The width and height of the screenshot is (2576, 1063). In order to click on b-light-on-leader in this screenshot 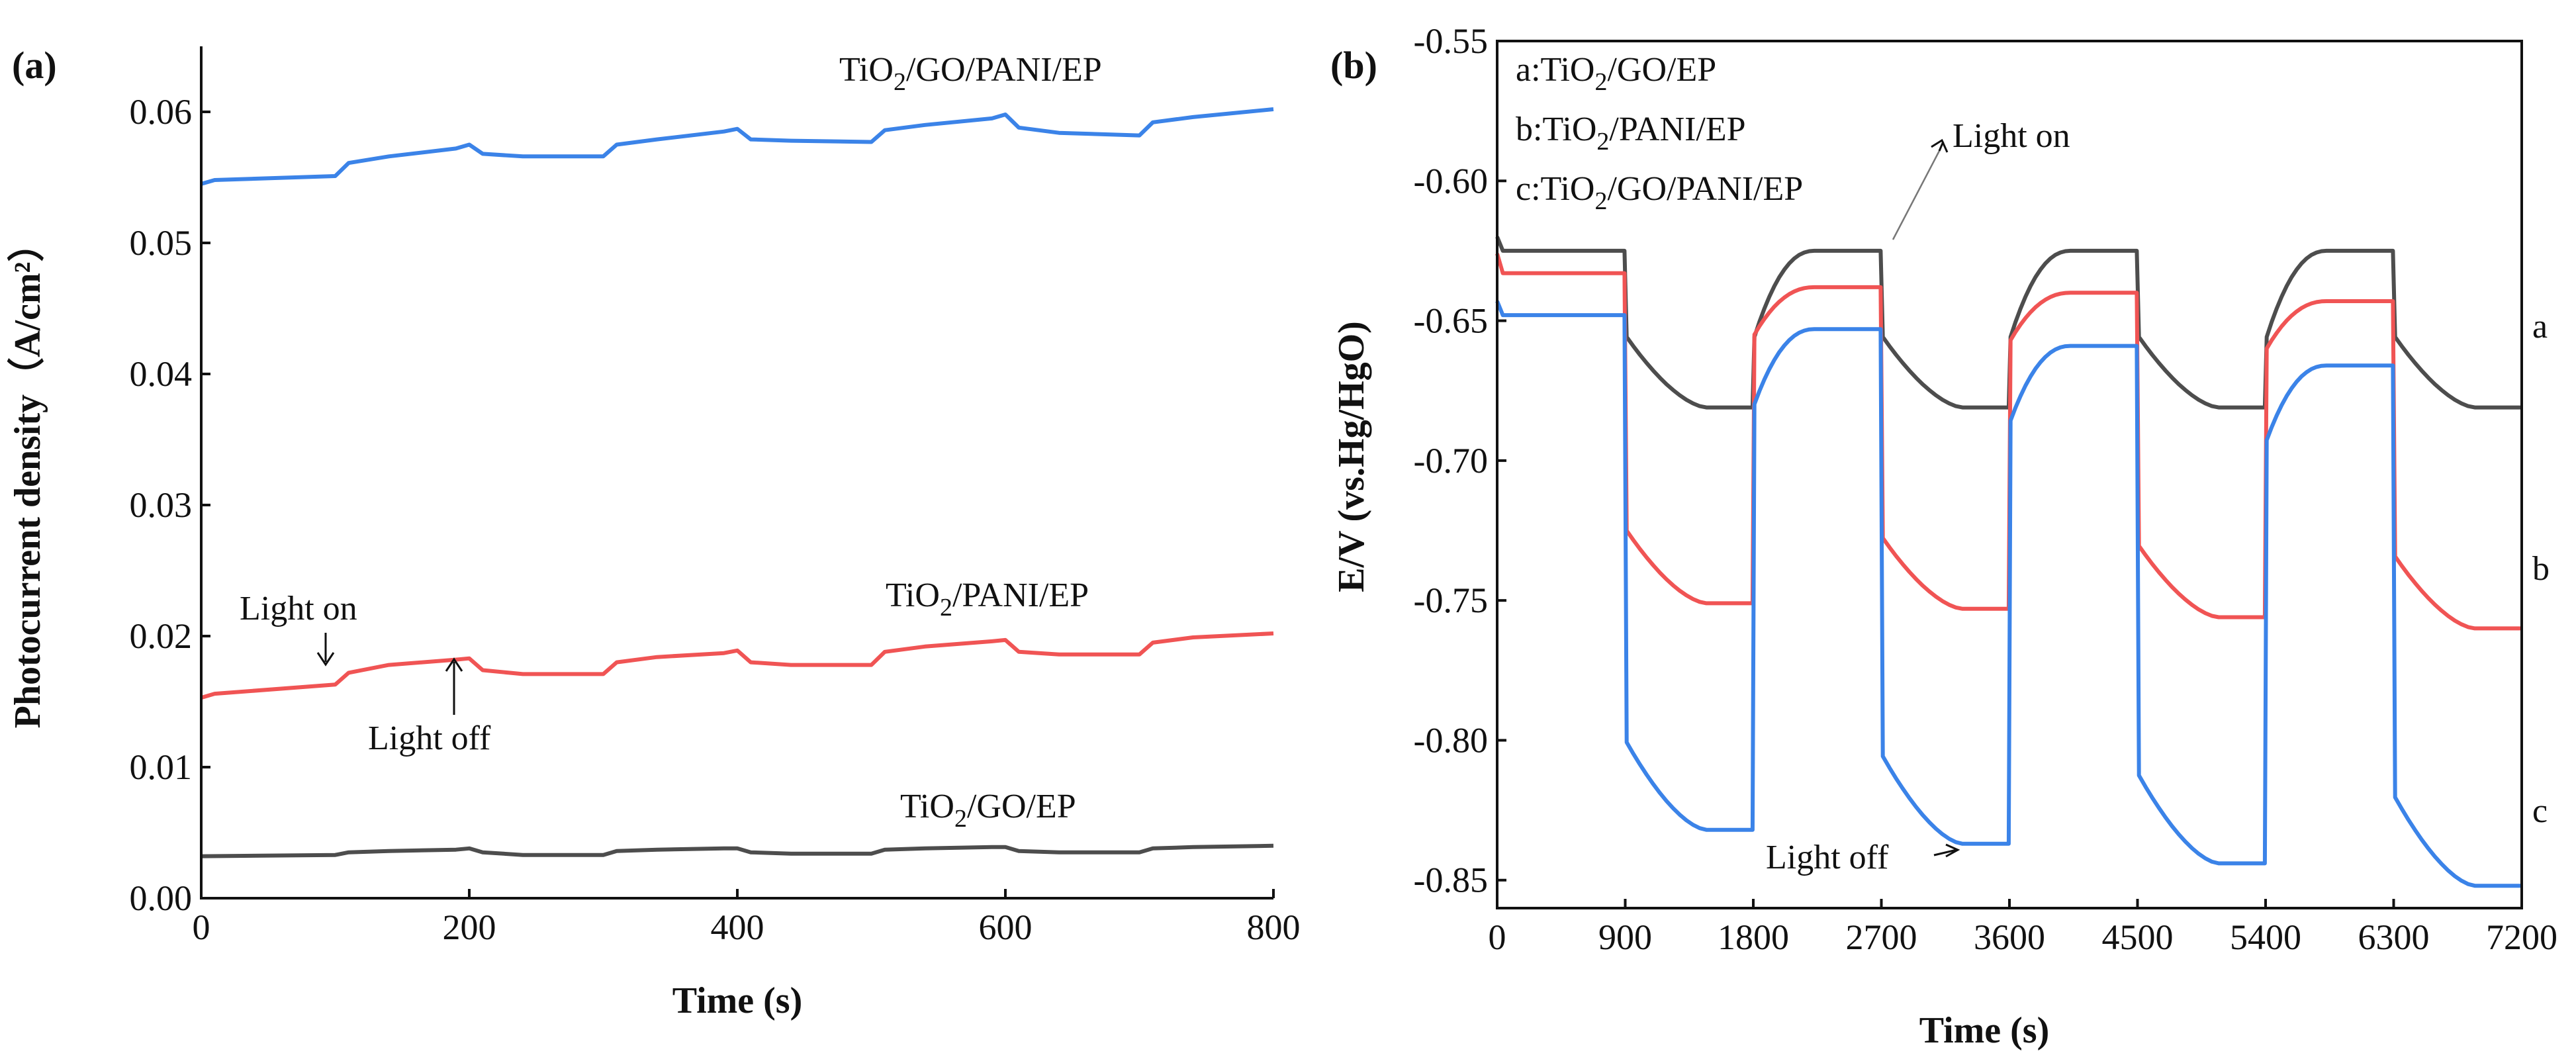, I will do `click(1916, 195)`.